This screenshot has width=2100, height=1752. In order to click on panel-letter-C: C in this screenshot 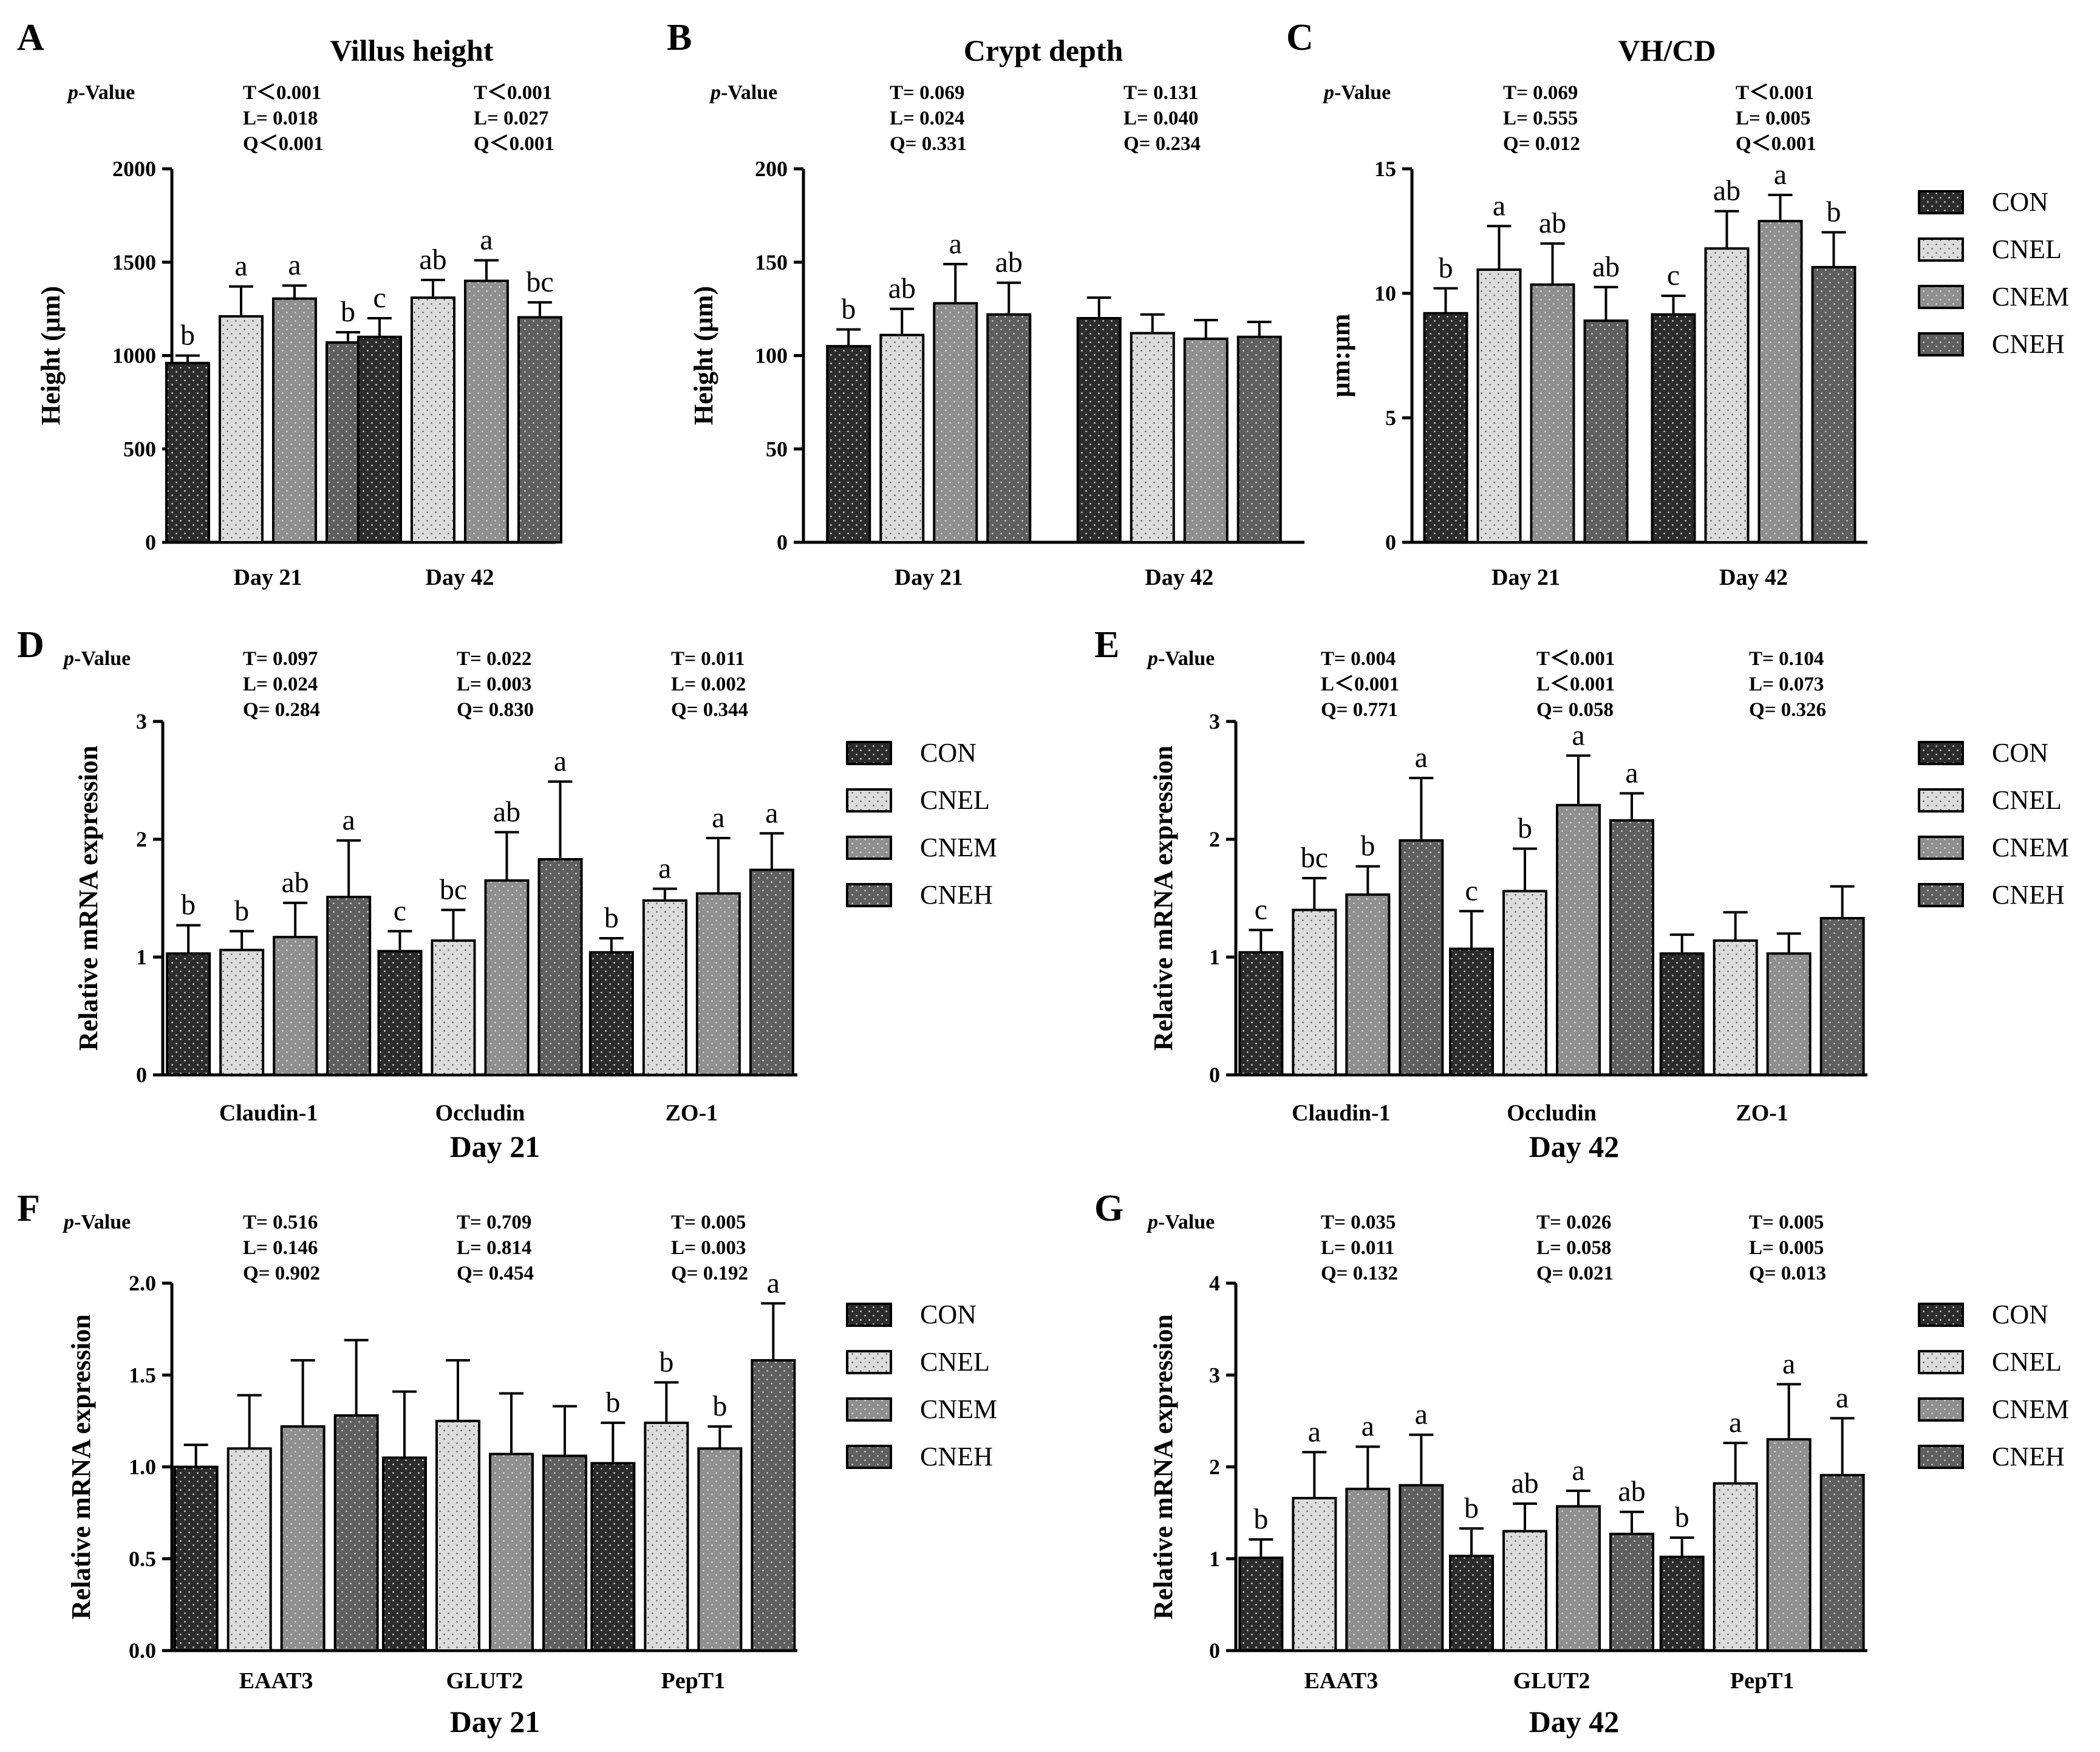, I will do `click(1300, 37)`.